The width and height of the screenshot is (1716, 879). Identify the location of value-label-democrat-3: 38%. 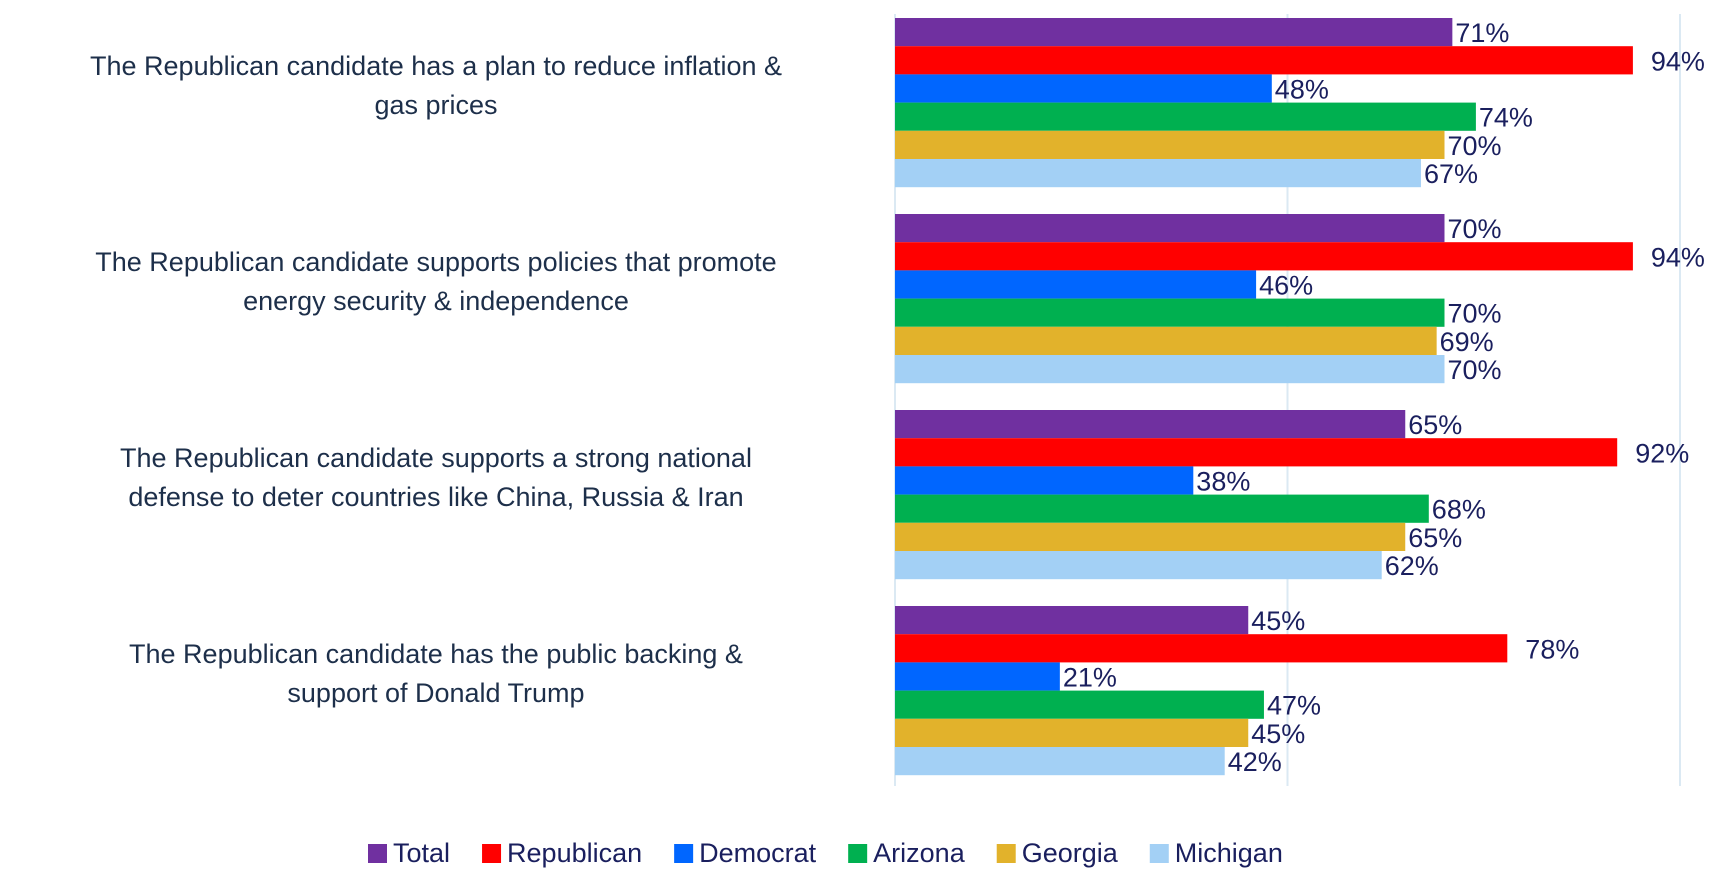
(1223, 482).